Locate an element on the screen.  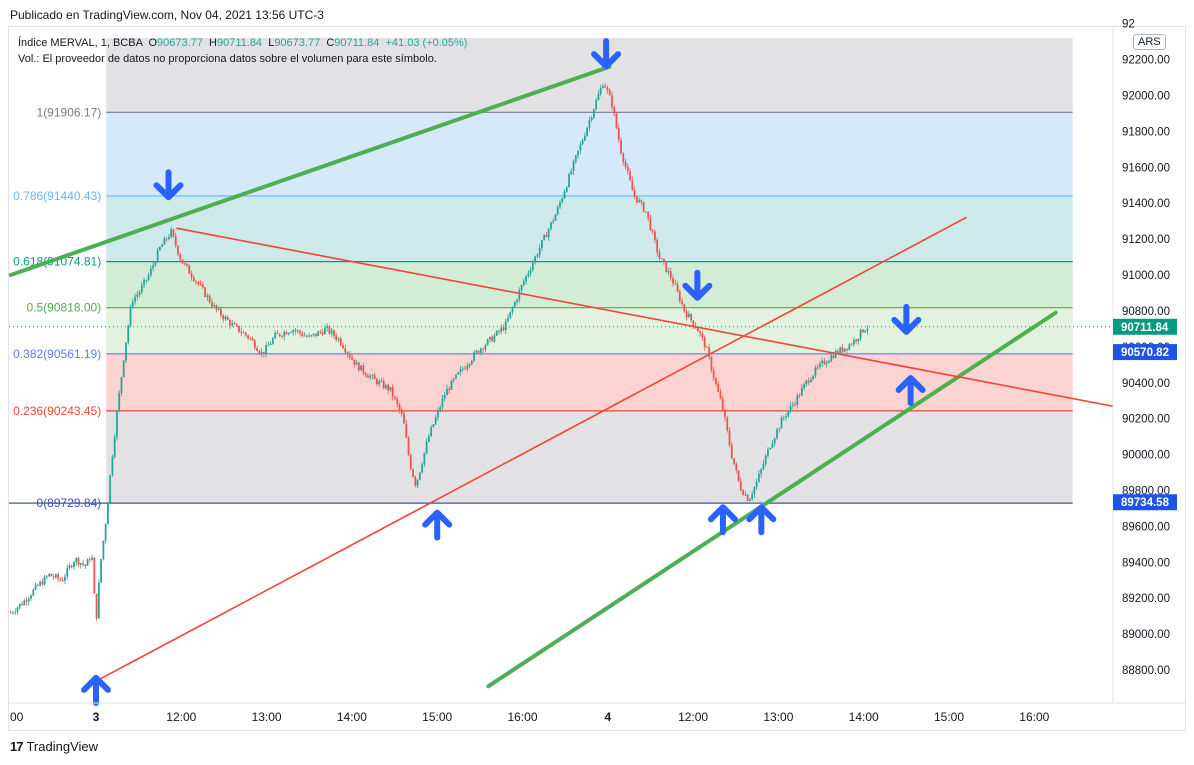
x-axis-tick-label: 14:00 is located at coordinates (352, 717).